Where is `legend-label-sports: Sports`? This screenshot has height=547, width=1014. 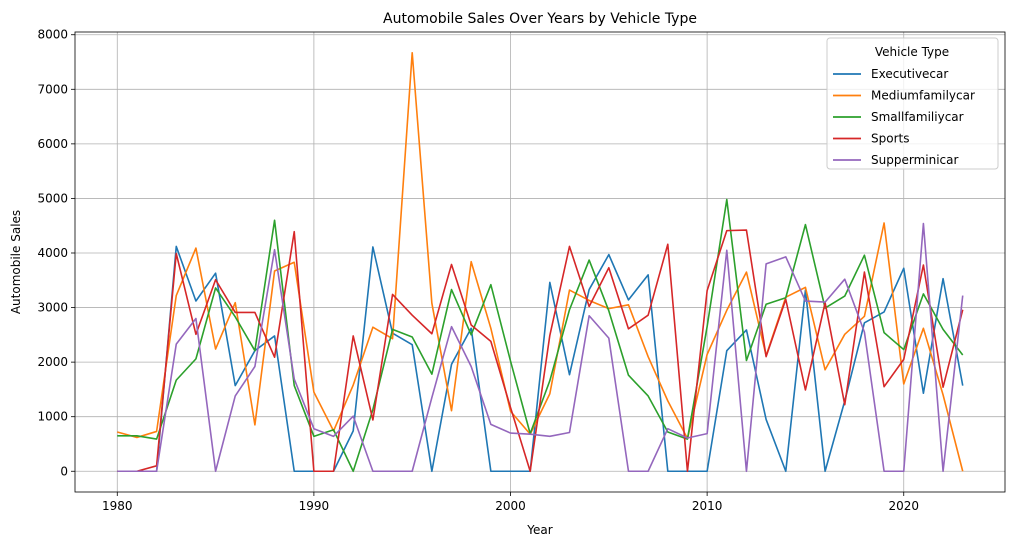 legend-label-sports: Sports is located at coordinates (890, 139).